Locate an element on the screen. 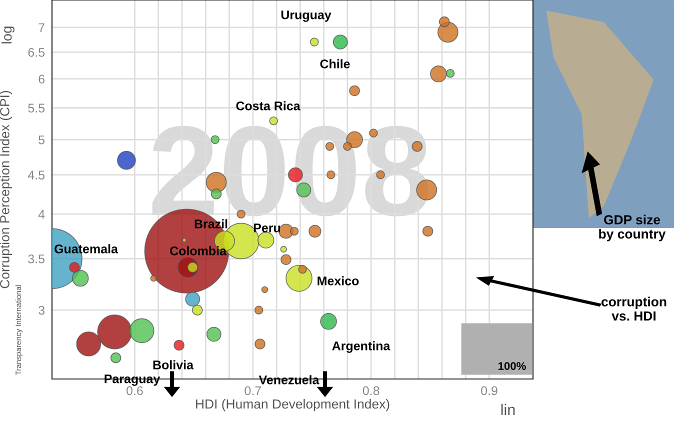 The height and width of the screenshot is (424, 674). y-tick-label: 4.5 is located at coordinates (36, 175).